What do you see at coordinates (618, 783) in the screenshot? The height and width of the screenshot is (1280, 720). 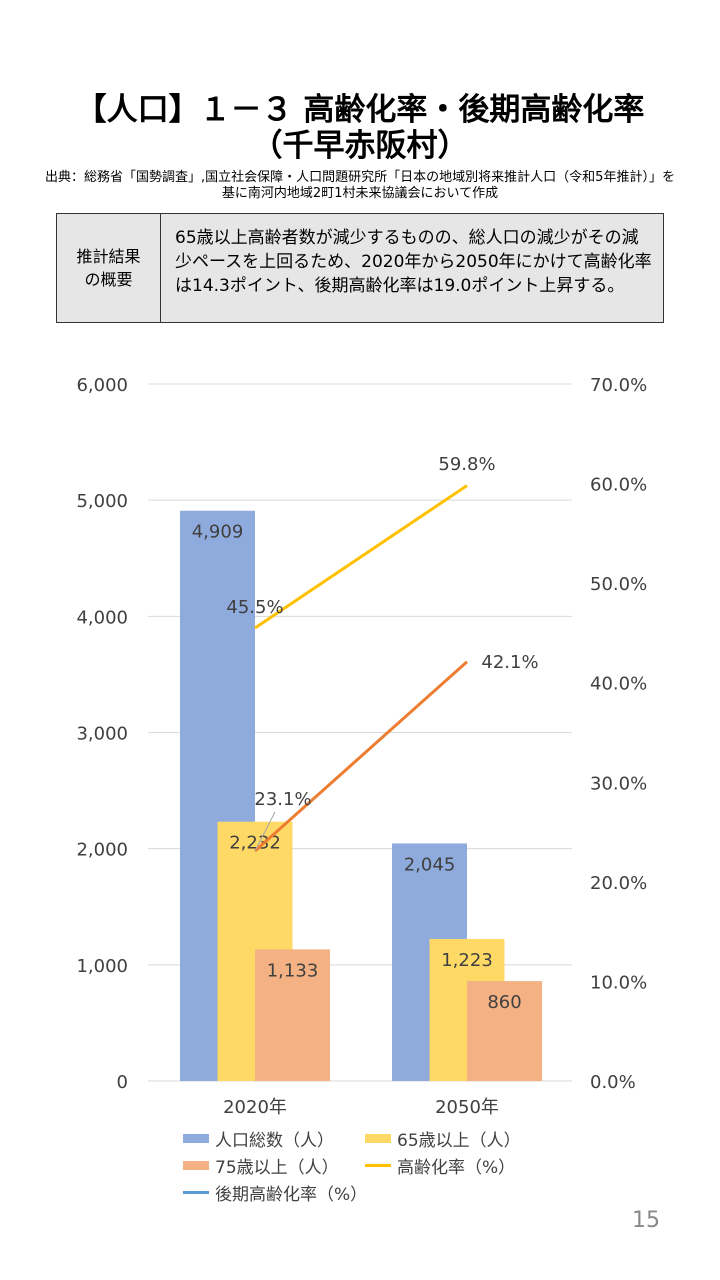 I see `right-tick-label: 30.0%` at bounding box center [618, 783].